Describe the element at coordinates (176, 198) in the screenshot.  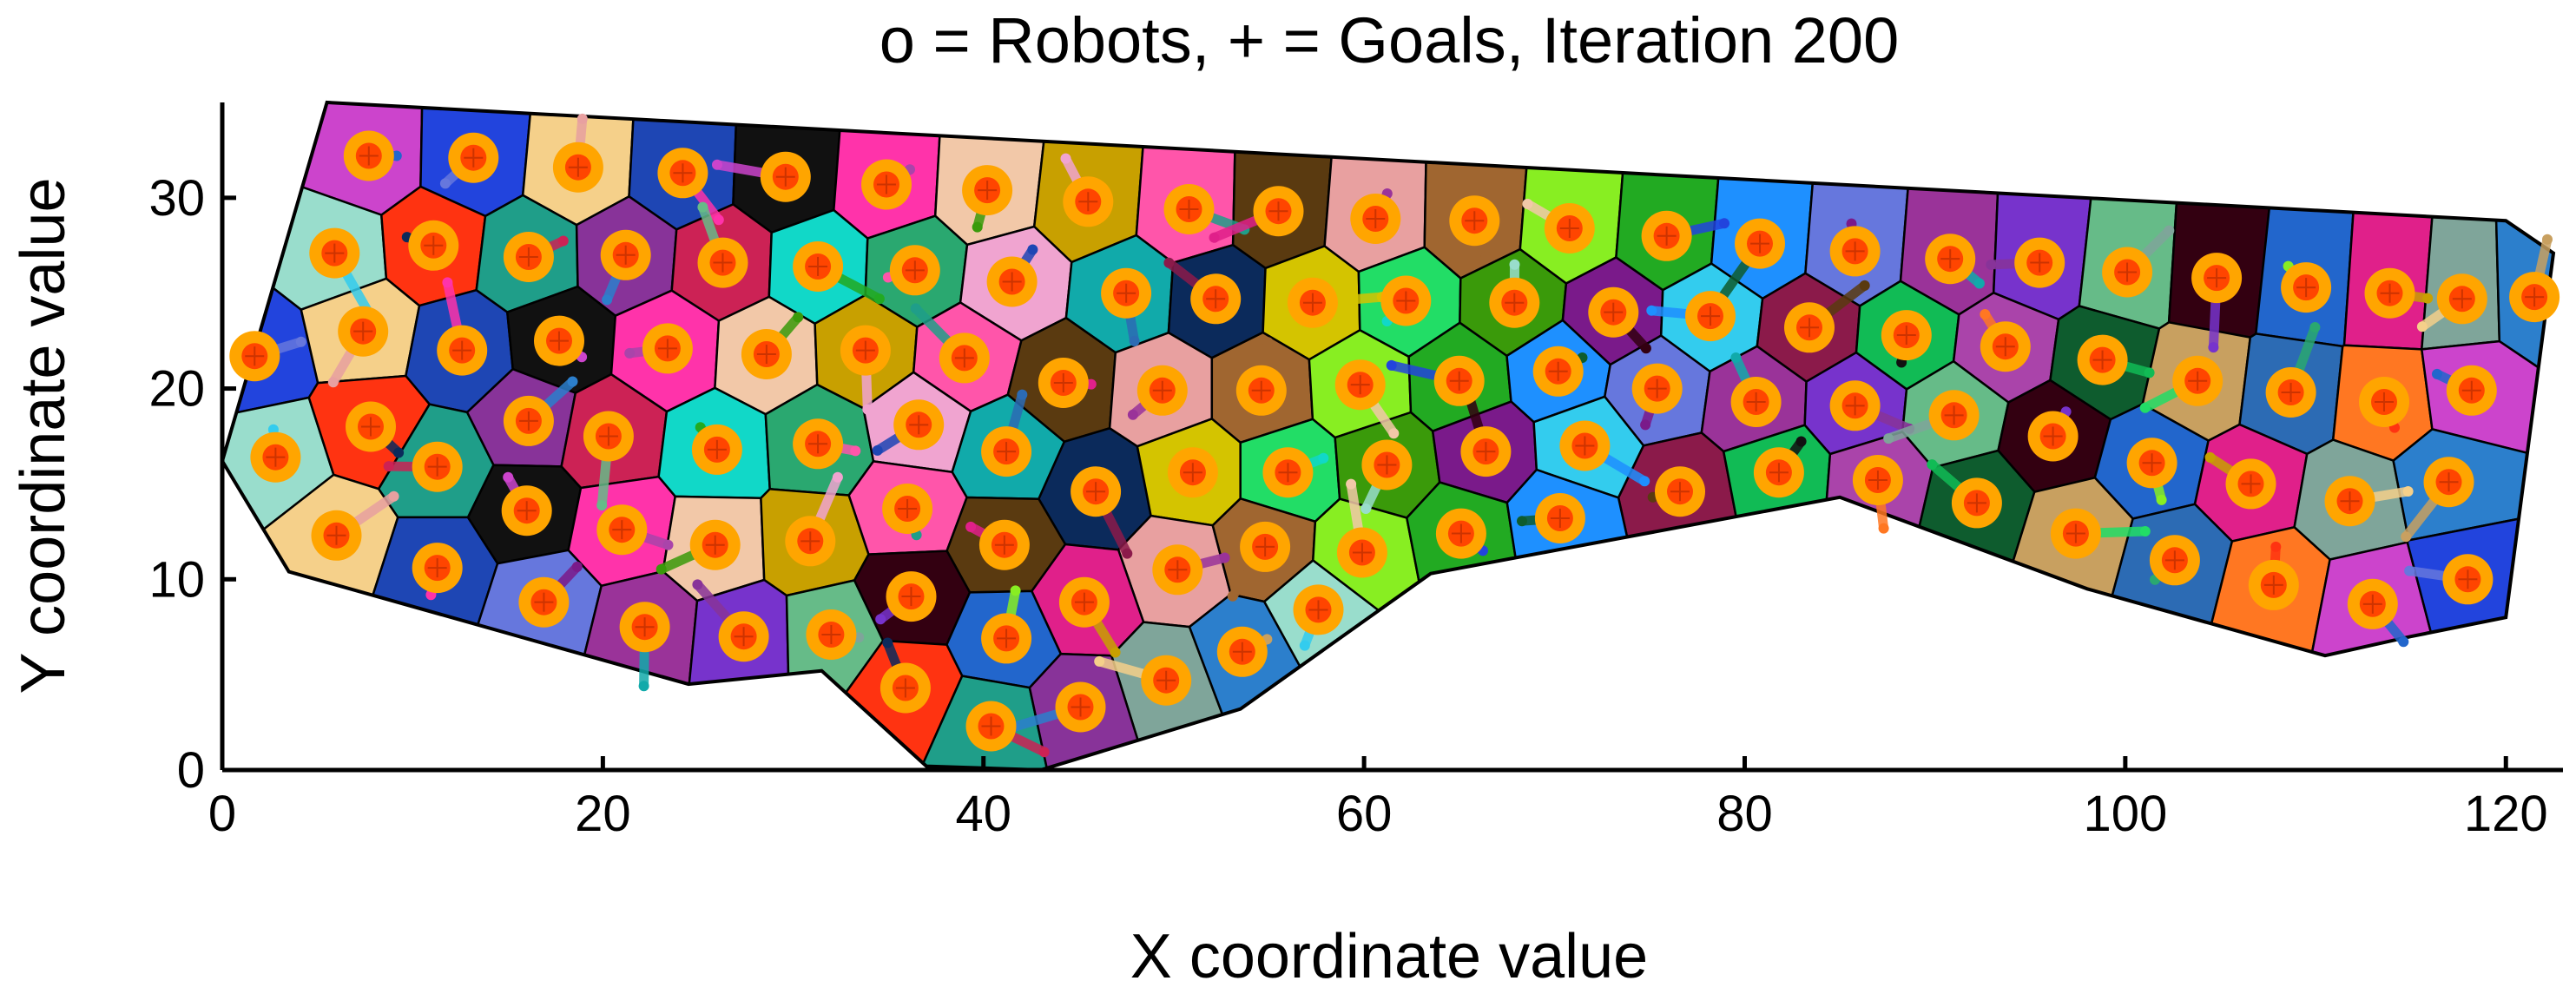
I see `y-tick-label: 30` at that location.